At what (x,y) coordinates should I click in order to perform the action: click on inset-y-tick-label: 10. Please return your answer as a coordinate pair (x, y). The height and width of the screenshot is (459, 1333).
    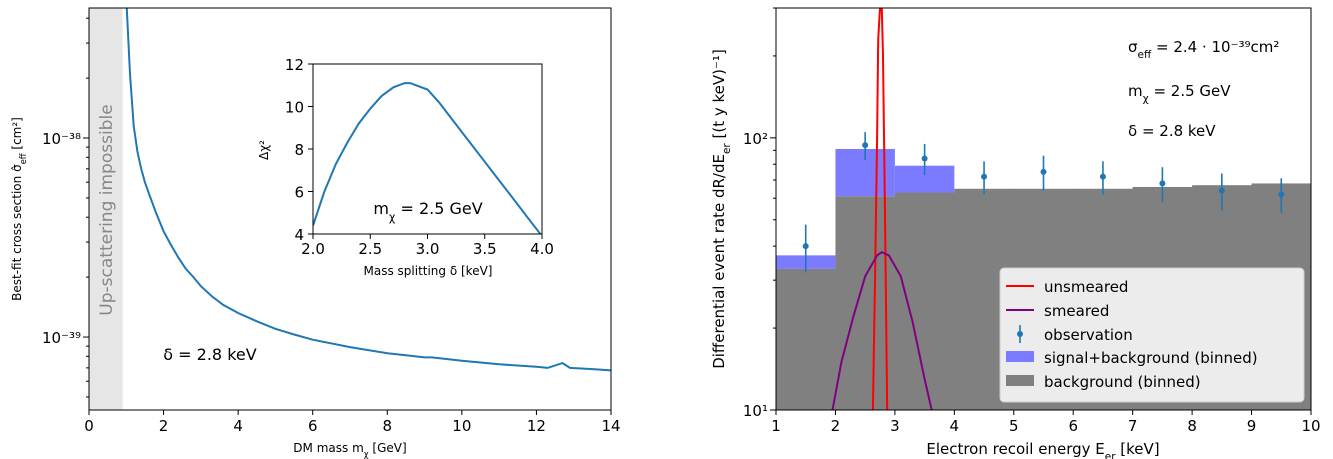
    Looking at the image, I should click on (294, 108).